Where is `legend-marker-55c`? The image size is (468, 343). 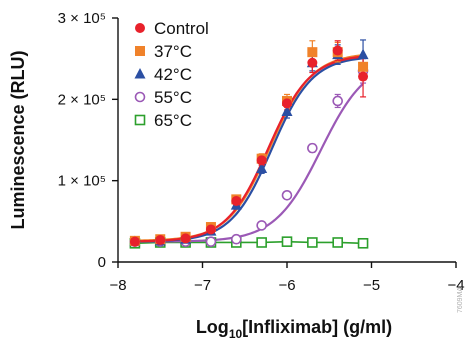 legend-marker-55c is located at coordinates (140, 97).